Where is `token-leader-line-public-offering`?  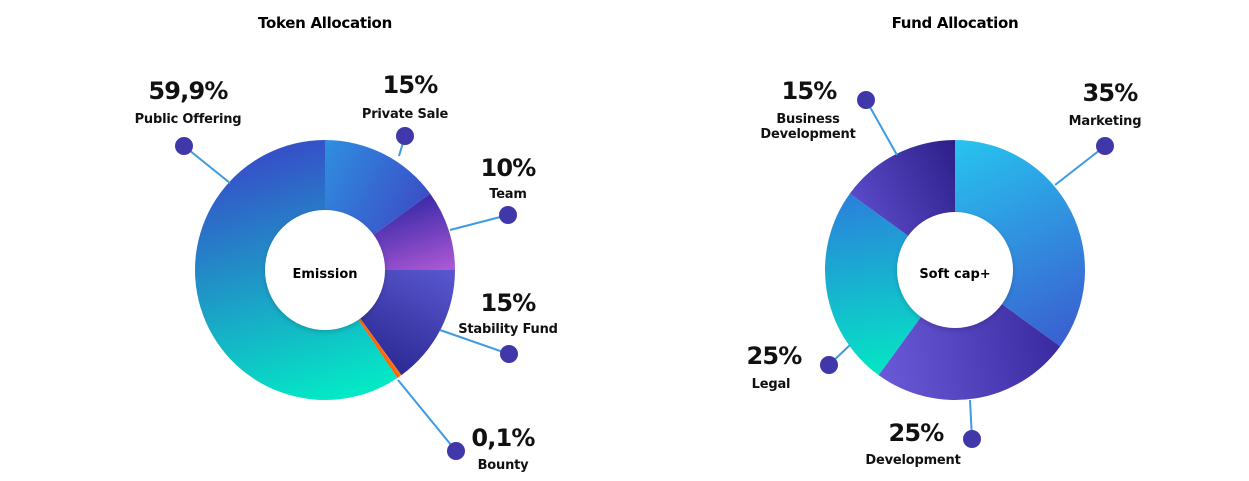
token-leader-line-public-offering is located at coordinates (207, 164).